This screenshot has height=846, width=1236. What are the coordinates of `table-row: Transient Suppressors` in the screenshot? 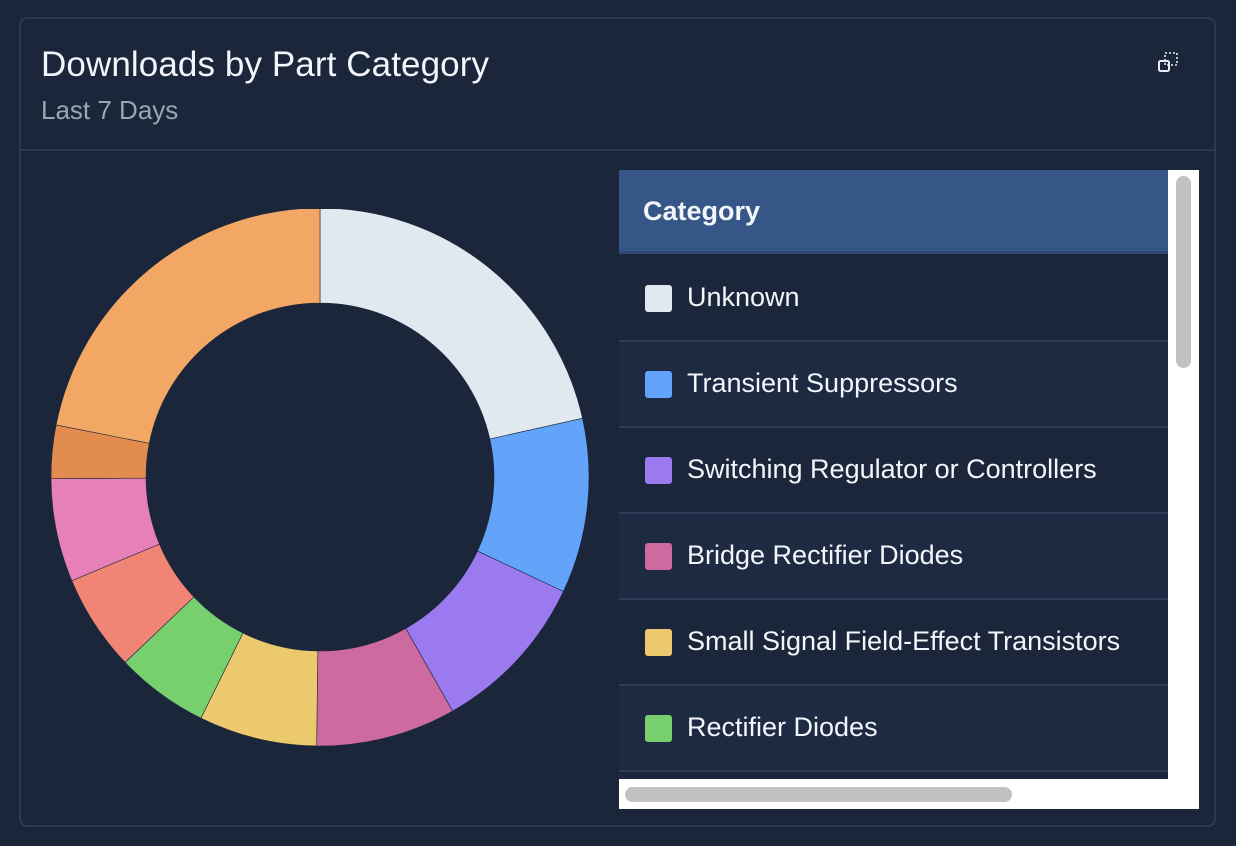 It's located at (893, 385).